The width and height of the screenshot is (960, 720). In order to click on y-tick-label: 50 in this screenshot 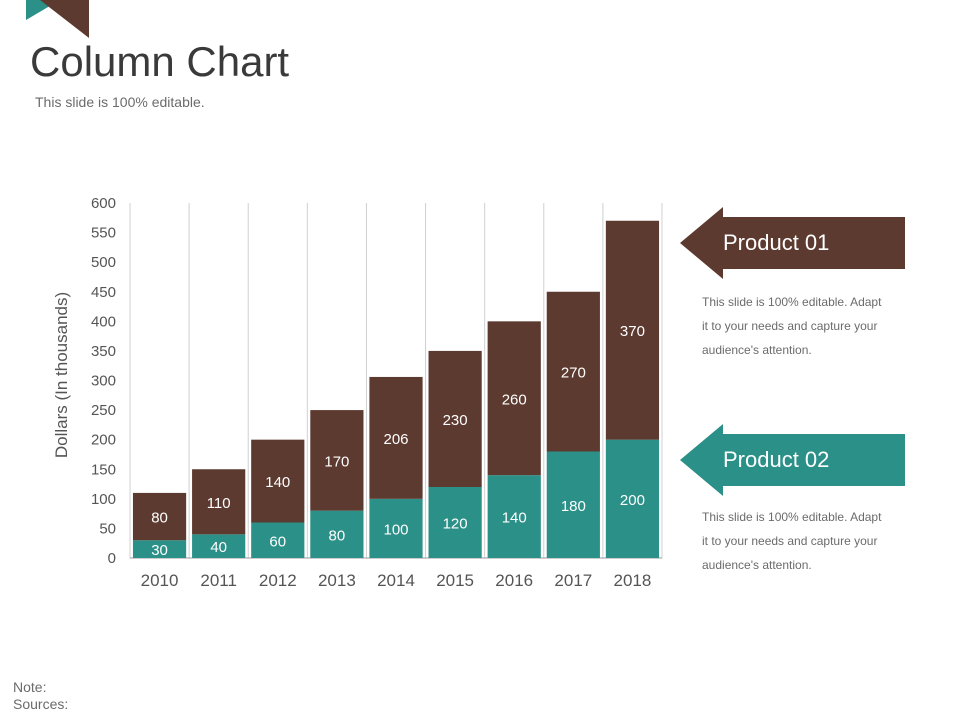, I will do `click(107, 528)`.